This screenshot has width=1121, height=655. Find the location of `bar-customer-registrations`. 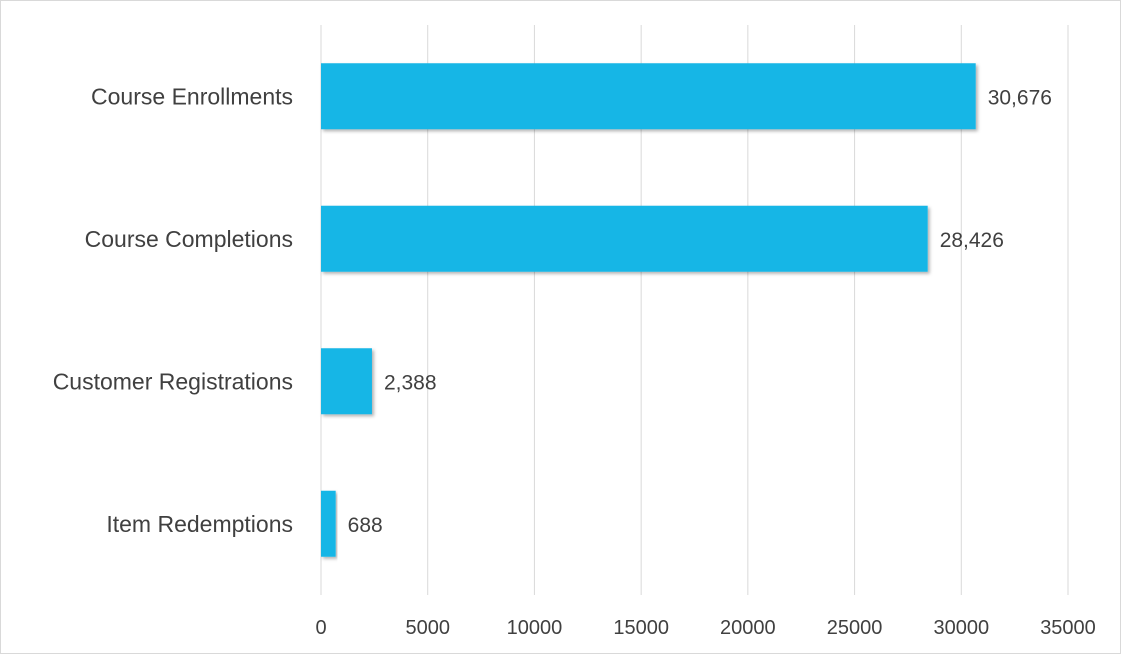

bar-customer-registrations is located at coordinates (346, 381).